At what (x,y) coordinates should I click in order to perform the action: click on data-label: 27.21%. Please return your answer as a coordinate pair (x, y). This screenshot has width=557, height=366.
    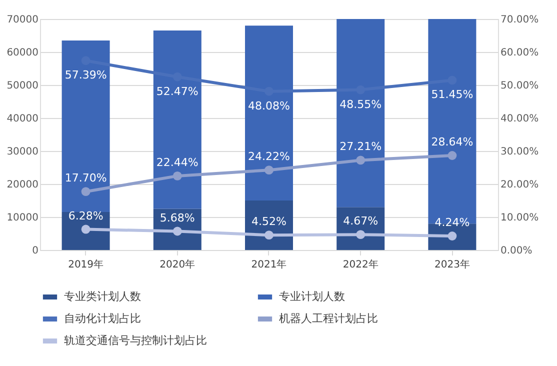
    Looking at the image, I should click on (361, 147).